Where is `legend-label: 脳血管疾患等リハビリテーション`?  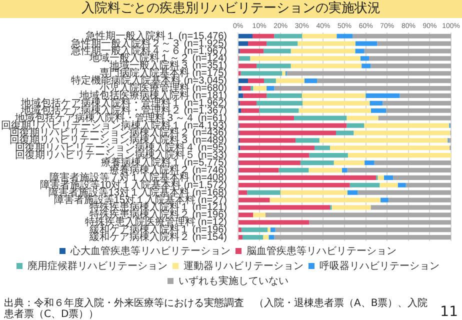
legend-label: 脳血管疾患等リハビリテーション is located at coordinates (321, 250).